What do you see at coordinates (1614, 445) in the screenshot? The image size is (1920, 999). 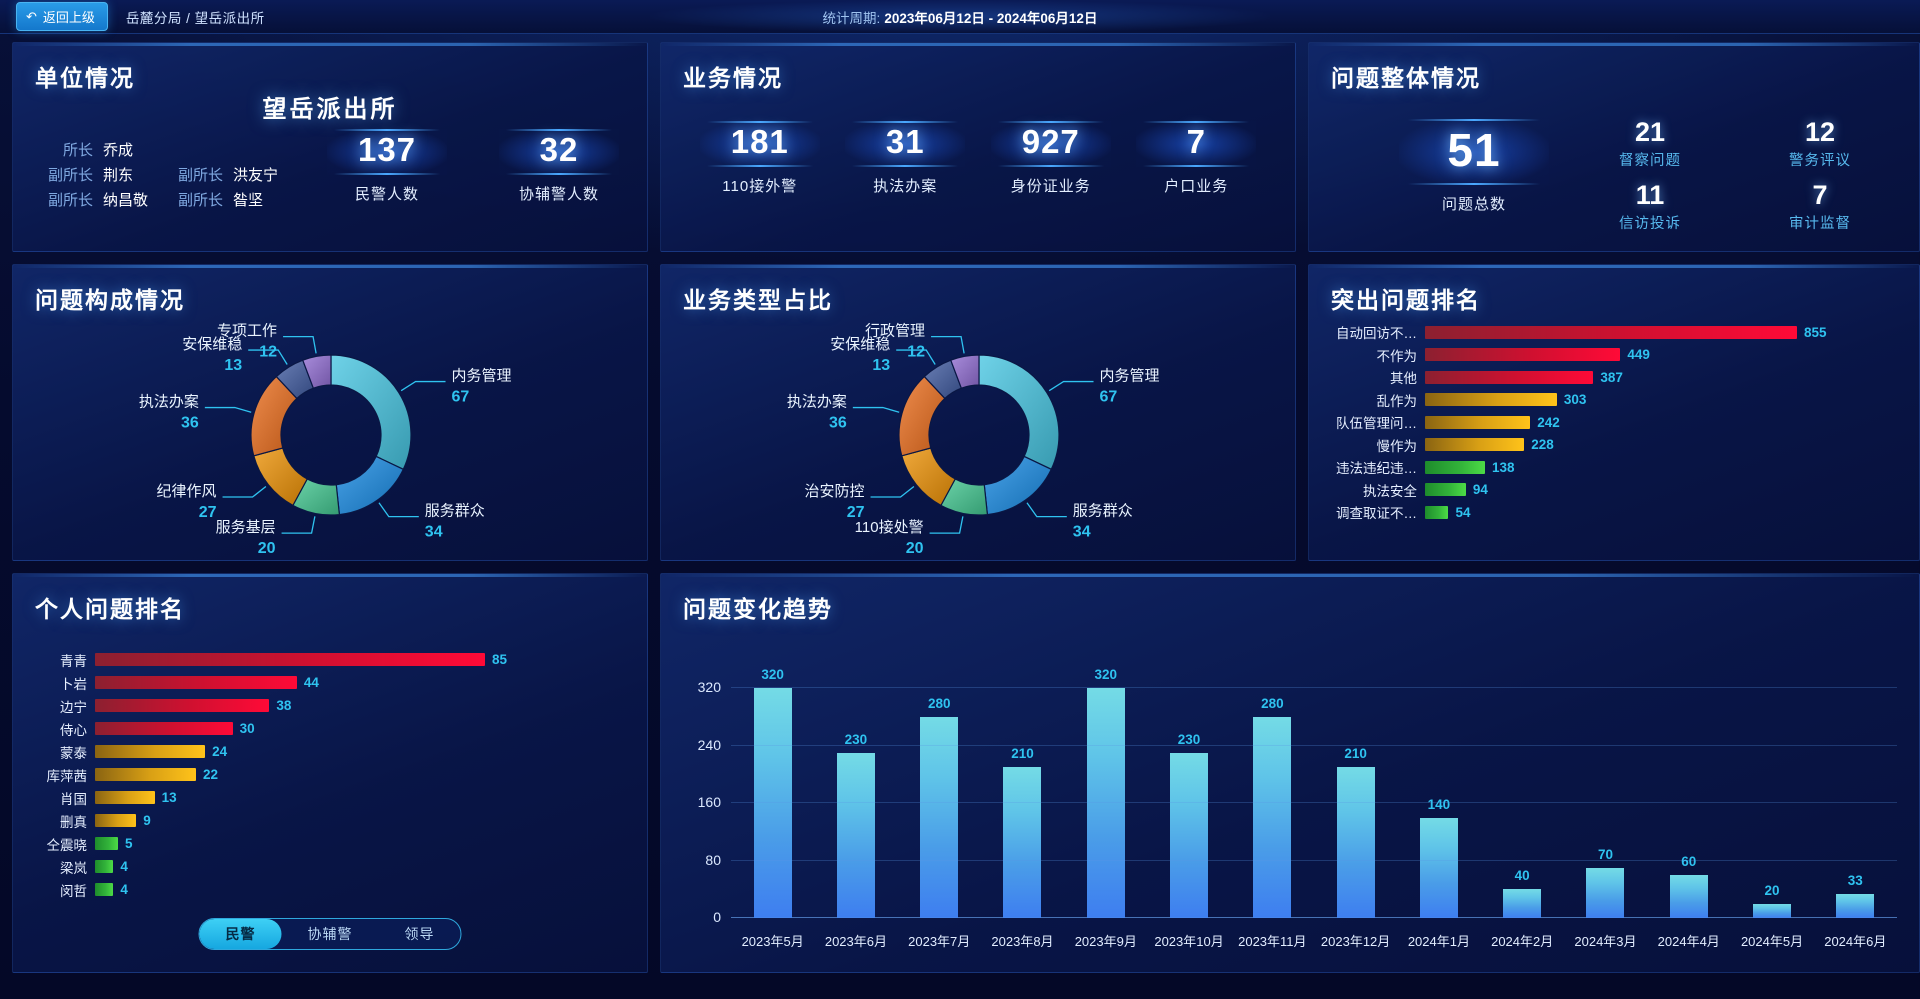 I see `bar-row: 慢作为 228` at bounding box center [1614, 445].